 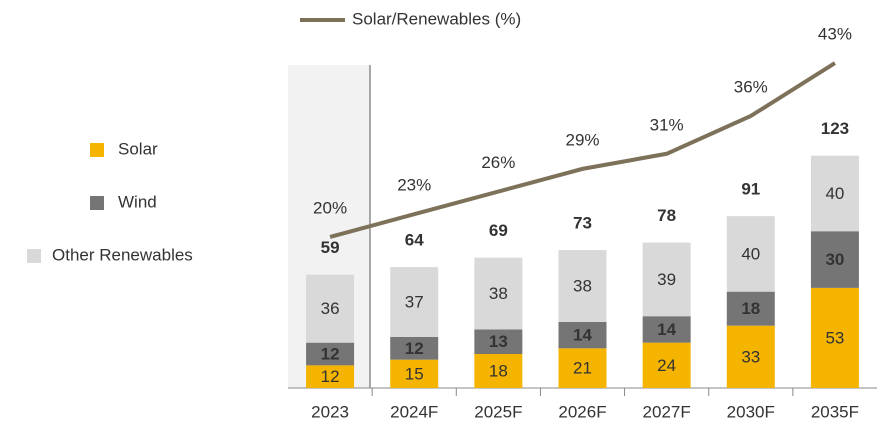 I want to click on total-label: 69, so click(x=498, y=230).